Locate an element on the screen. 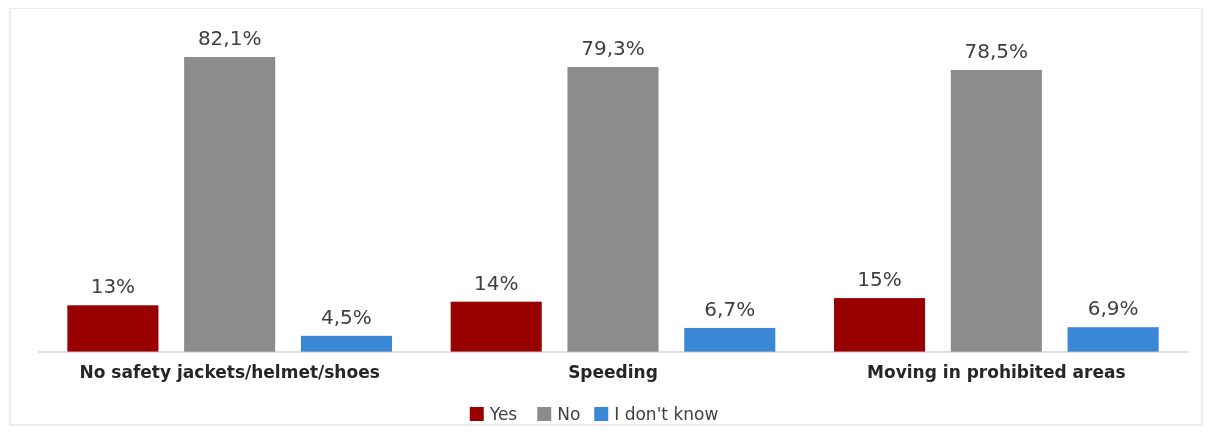  x-tick-label: No safety jackets/helmet/shoes is located at coordinates (229, 372).